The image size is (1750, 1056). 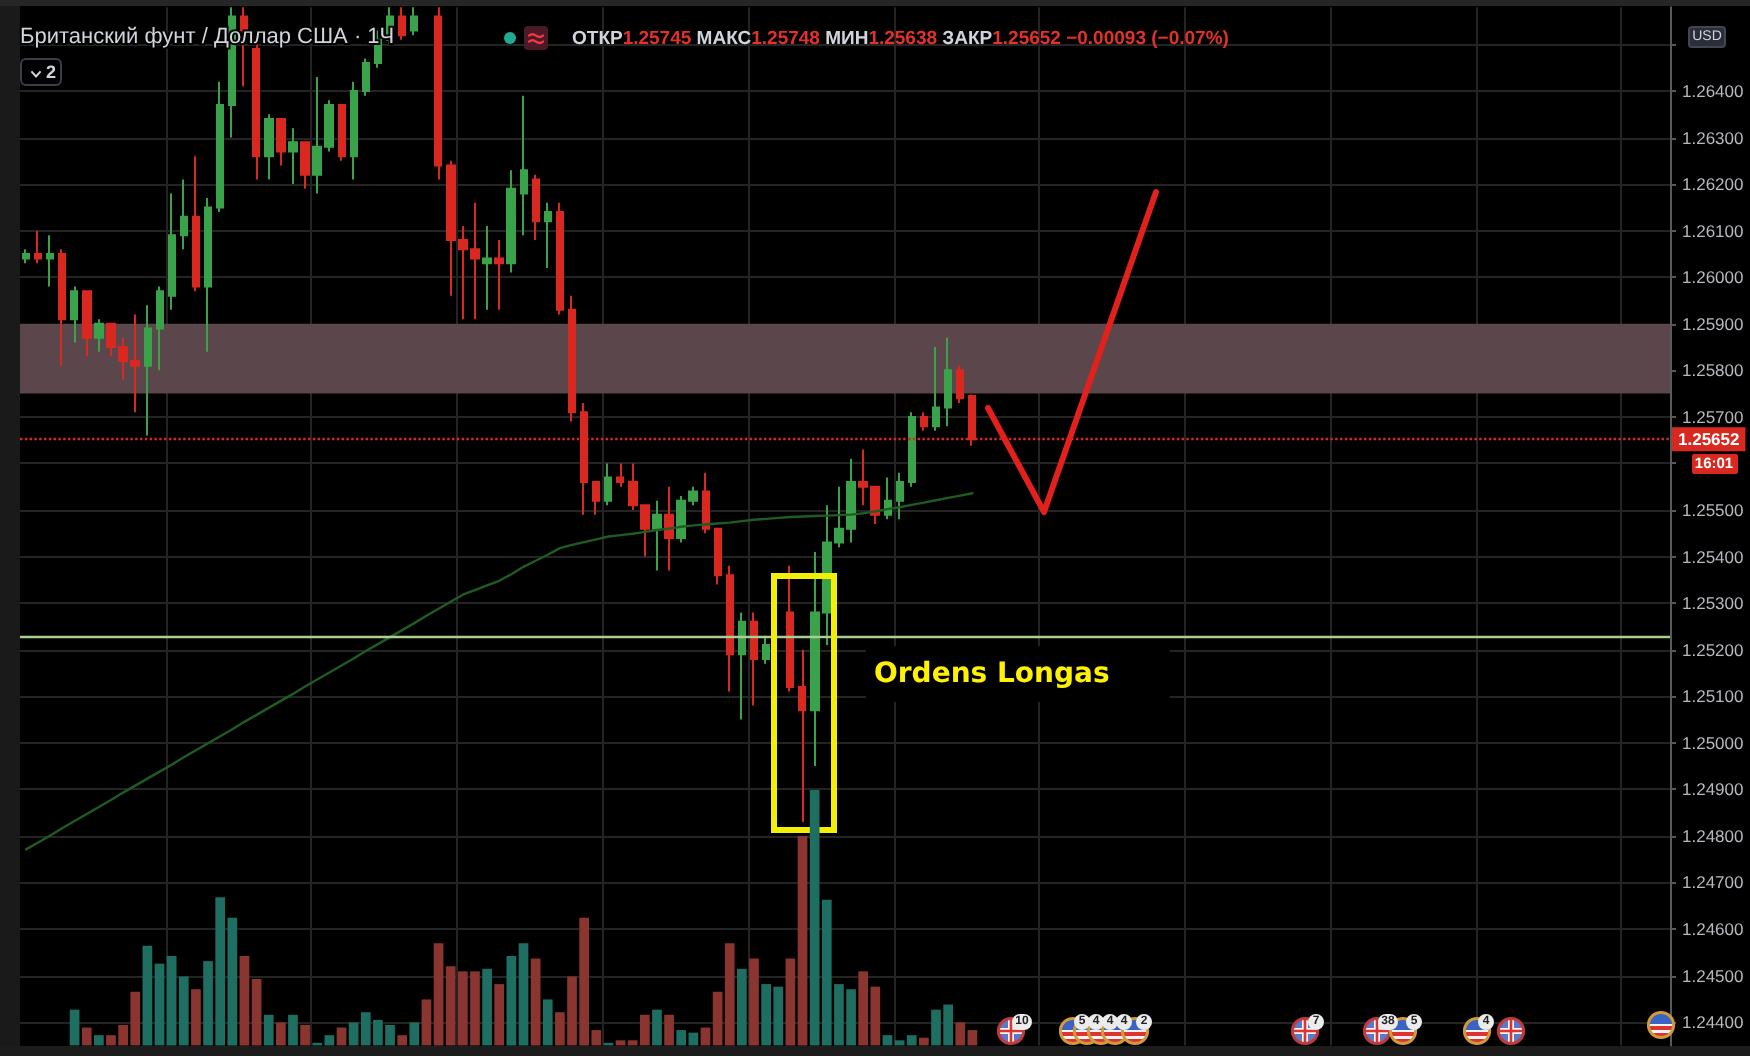 What do you see at coordinates (1713, 835) in the screenshot?
I see `y-tick-label: 1.24800` at bounding box center [1713, 835].